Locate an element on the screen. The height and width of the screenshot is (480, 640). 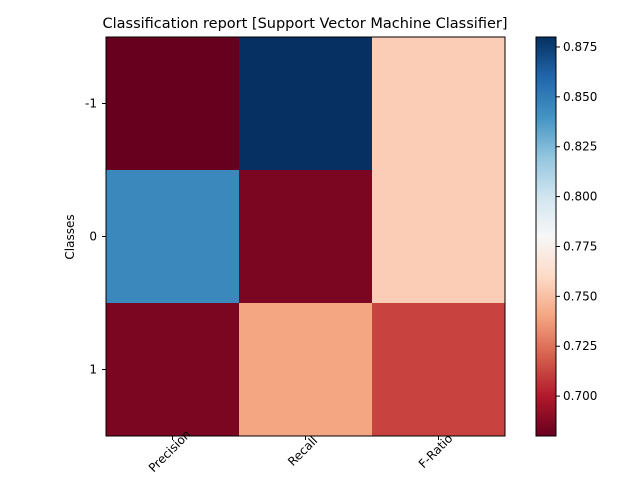
colorbar-tick-label: 0.700 is located at coordinates (580, 396).